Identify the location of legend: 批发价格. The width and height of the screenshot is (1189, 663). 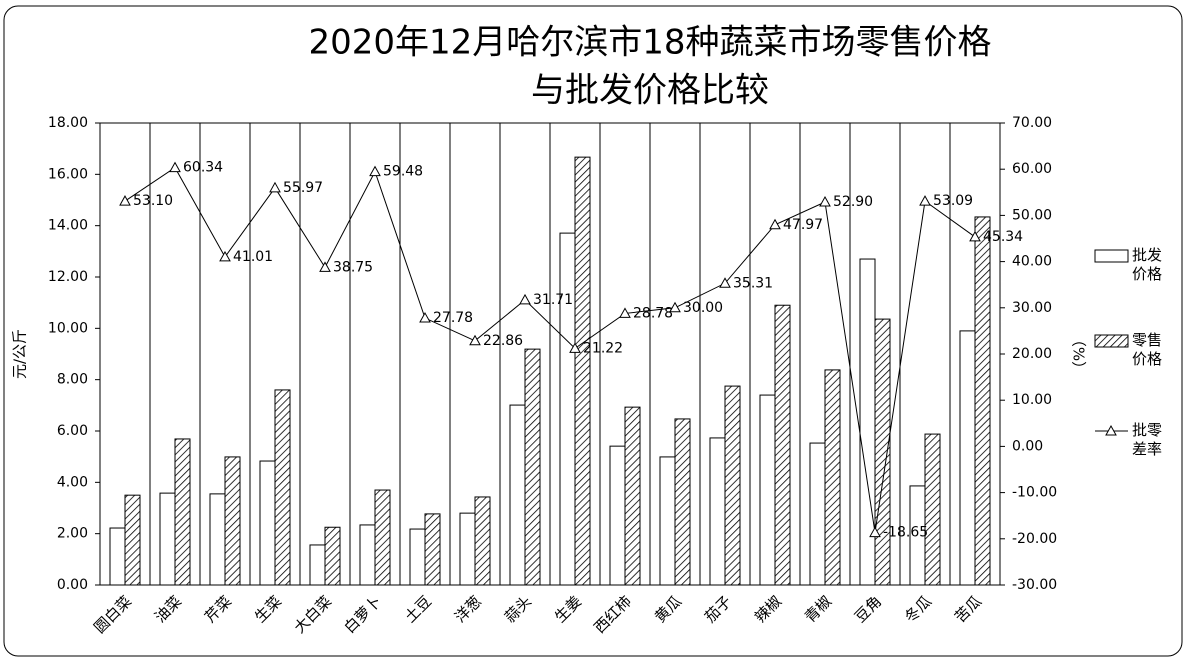
(1147, 264).